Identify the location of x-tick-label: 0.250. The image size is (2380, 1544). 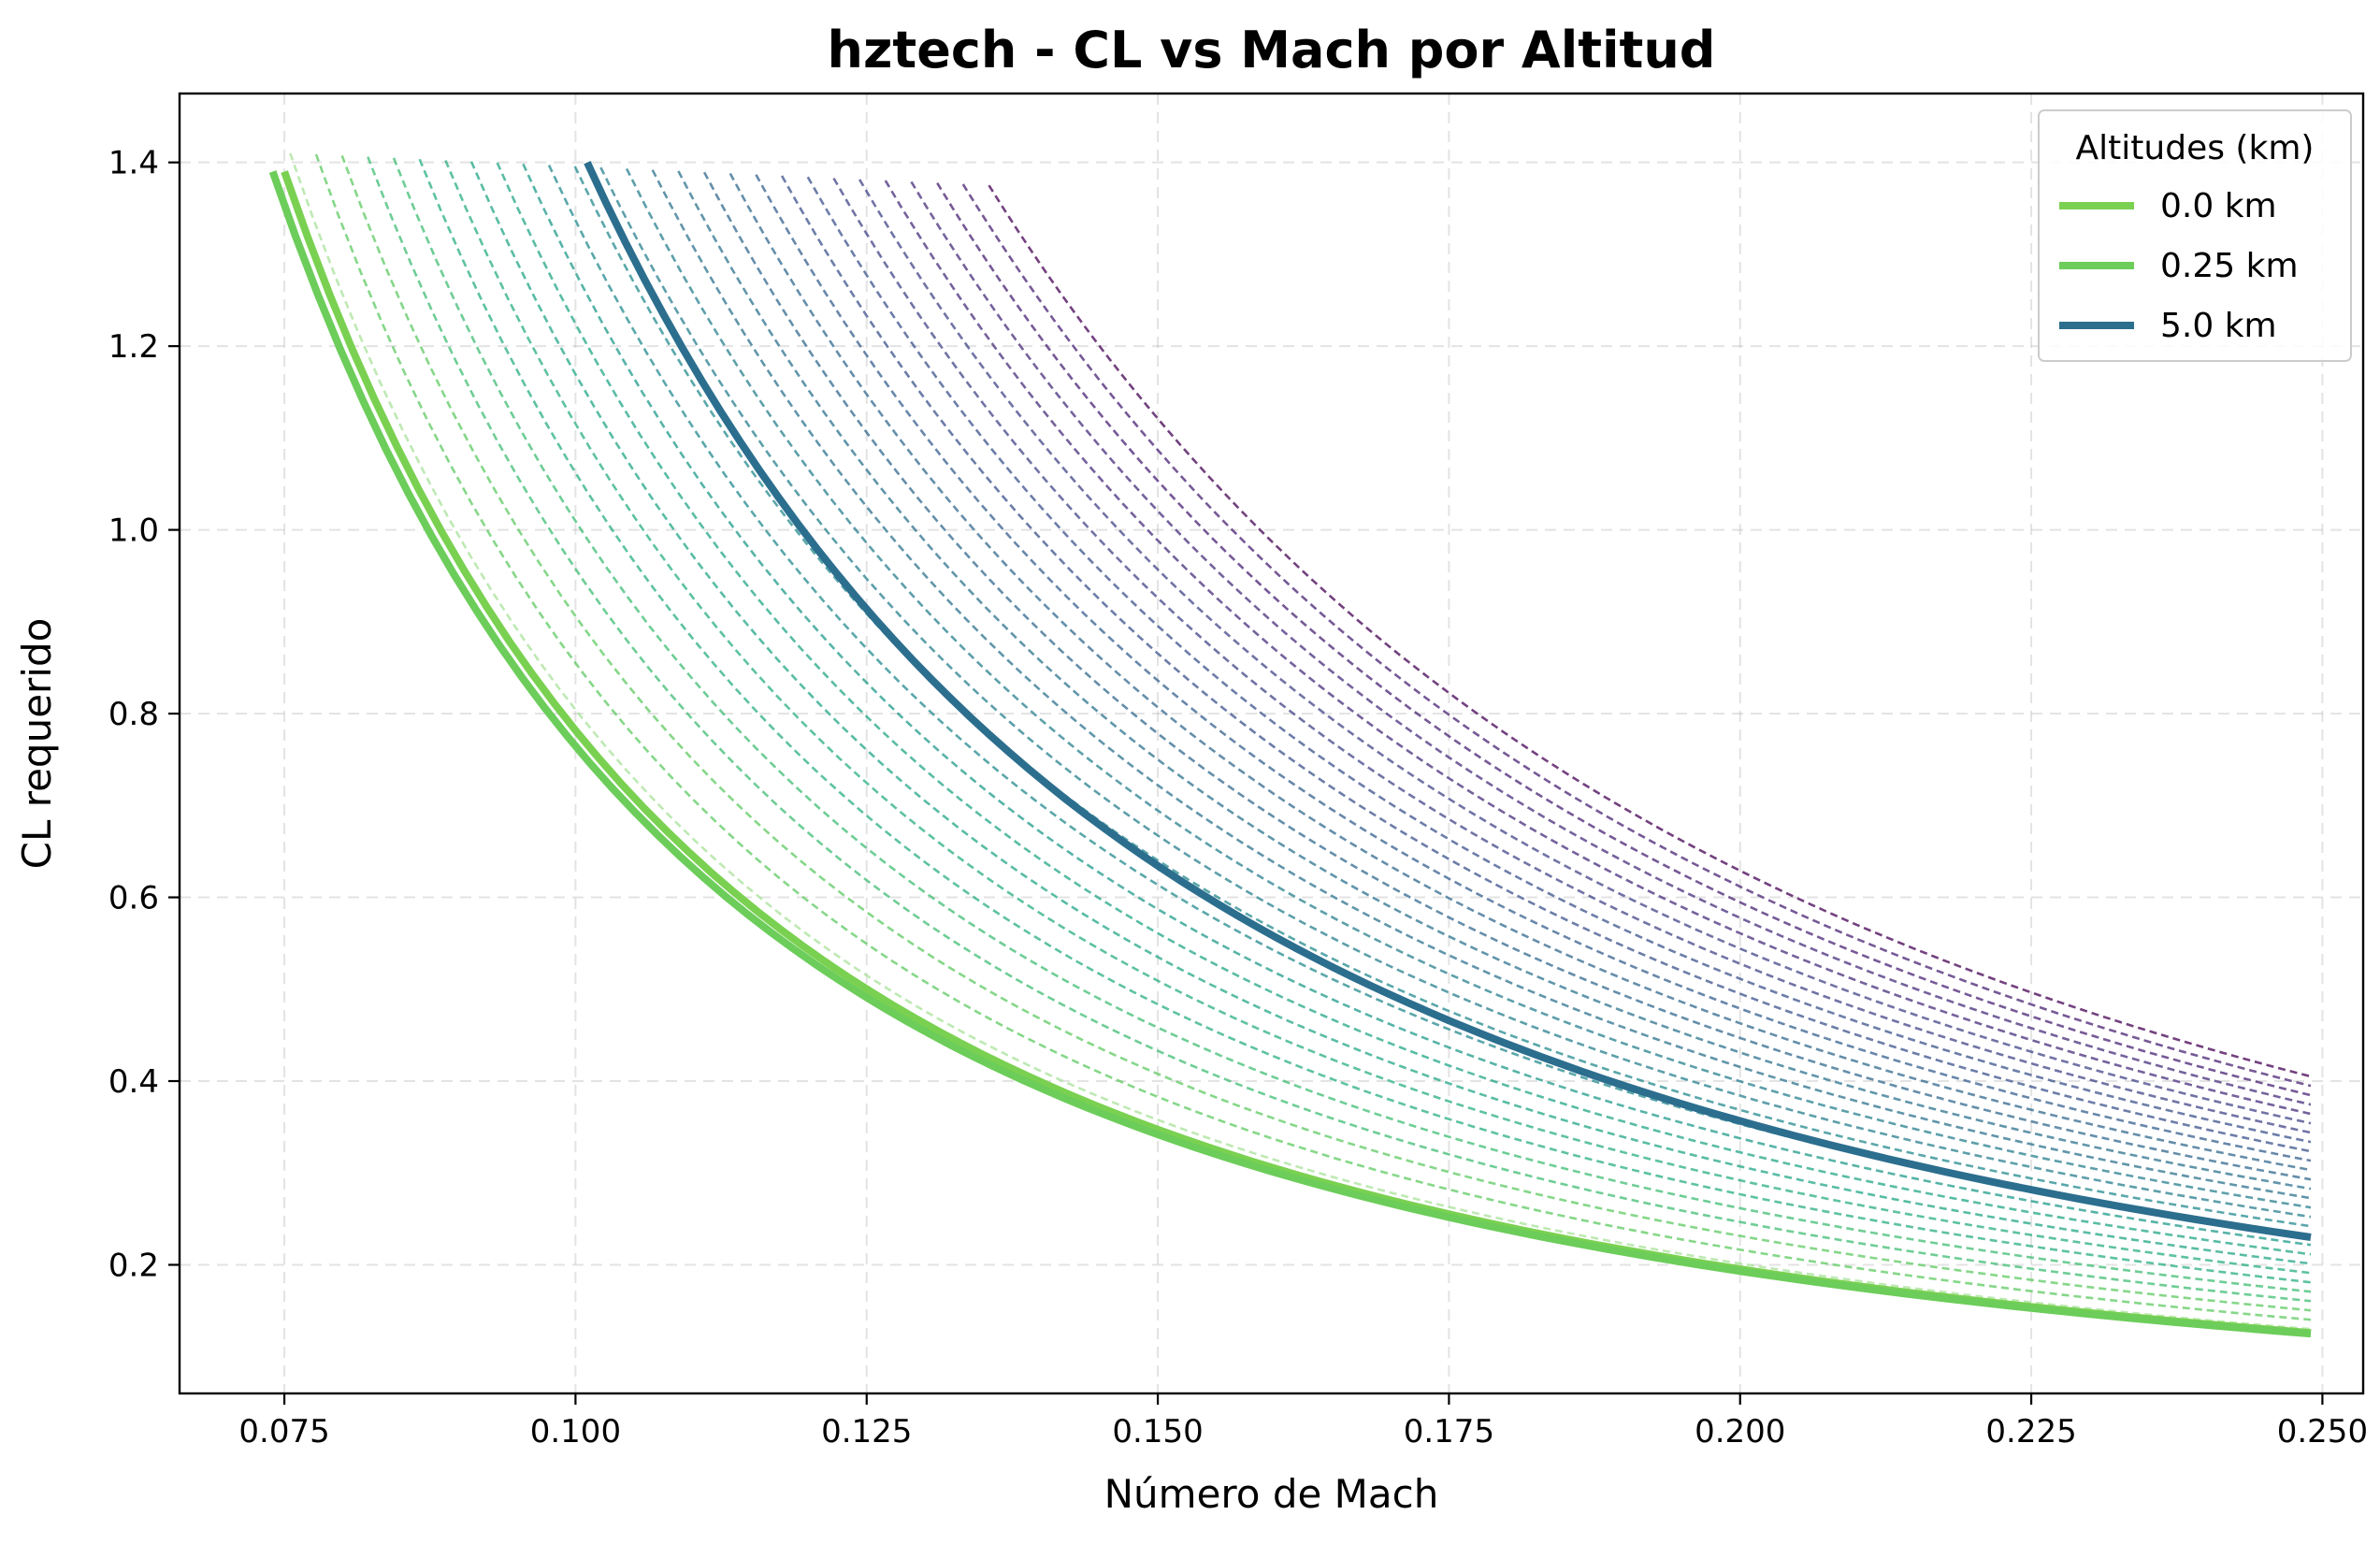
(2322, 1431).